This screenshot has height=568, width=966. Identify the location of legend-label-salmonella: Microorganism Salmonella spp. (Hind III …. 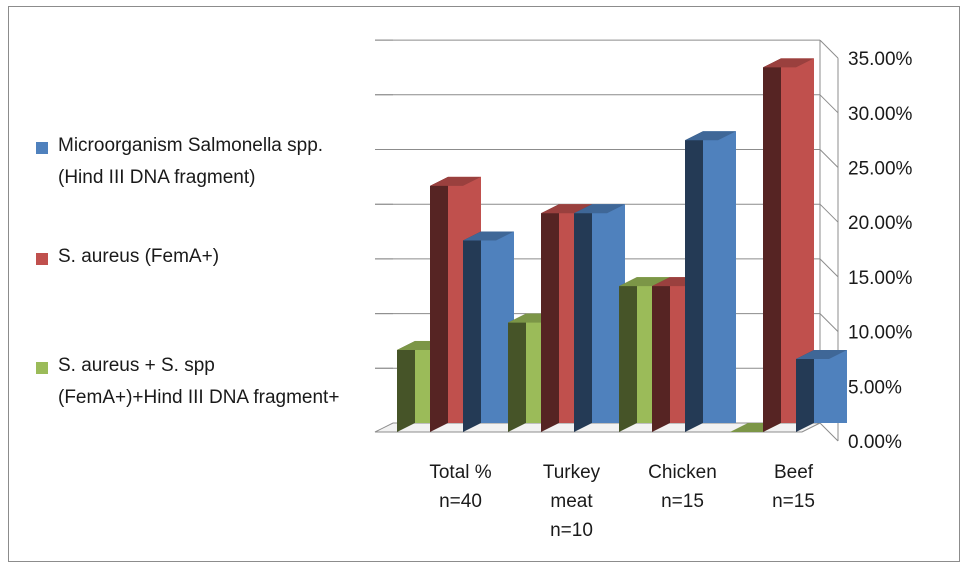
(191, 161).